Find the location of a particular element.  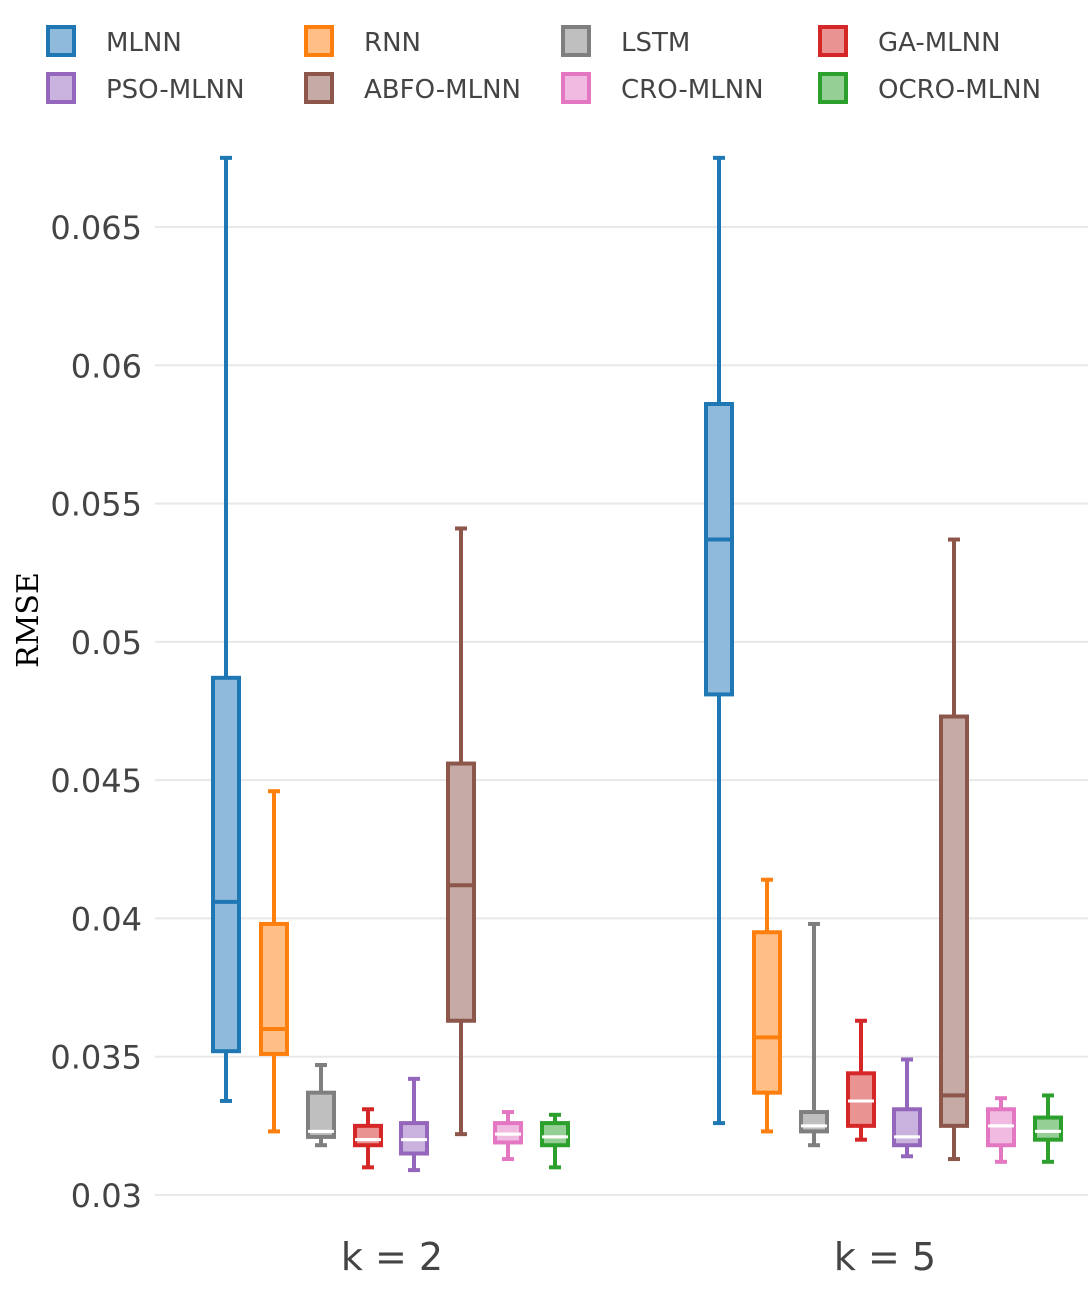

x-tick-label: k = 2 is located at coordinates (392, 1257).